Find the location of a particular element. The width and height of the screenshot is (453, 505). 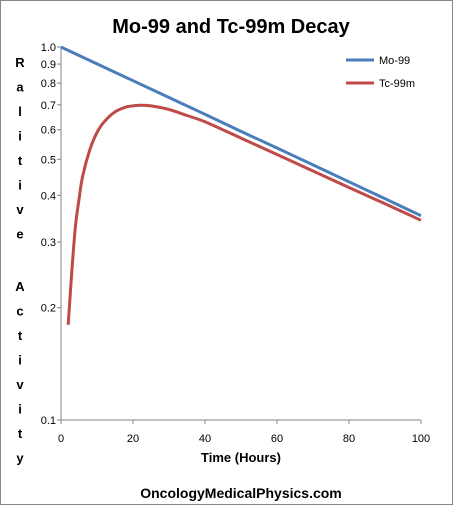

legend-label: Mo-99 is located at coordinates (394, 61).